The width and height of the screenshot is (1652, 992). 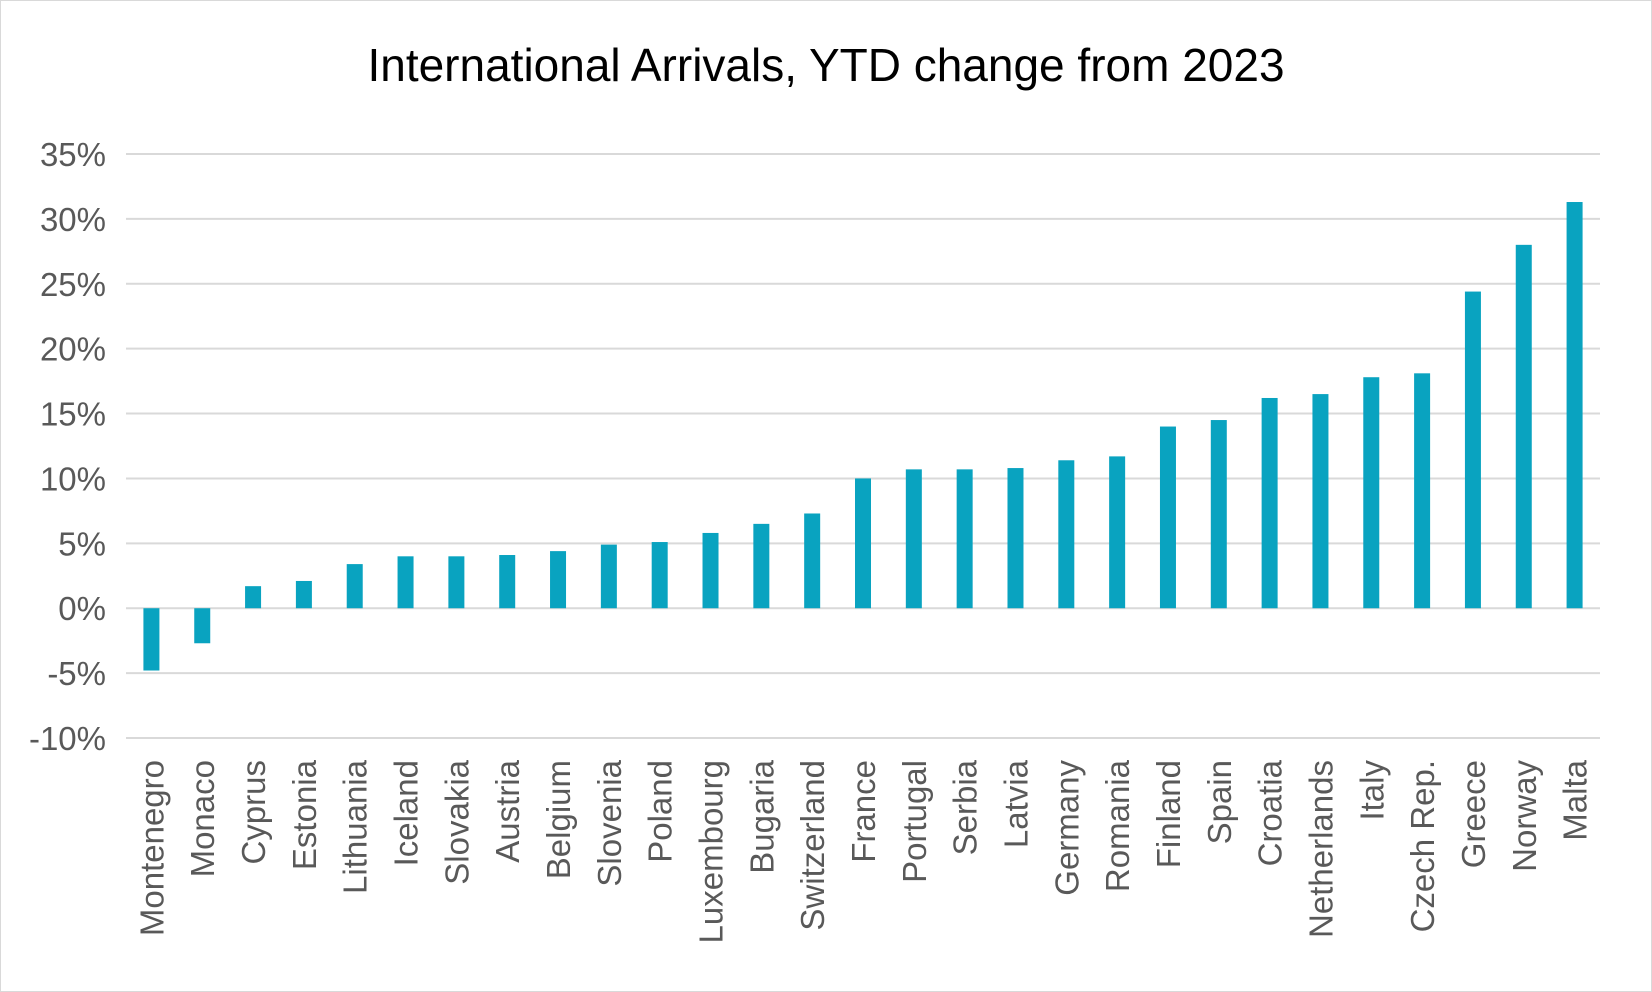 I want to click on x-tick-label: Monaco, so click(x=202, y=818).